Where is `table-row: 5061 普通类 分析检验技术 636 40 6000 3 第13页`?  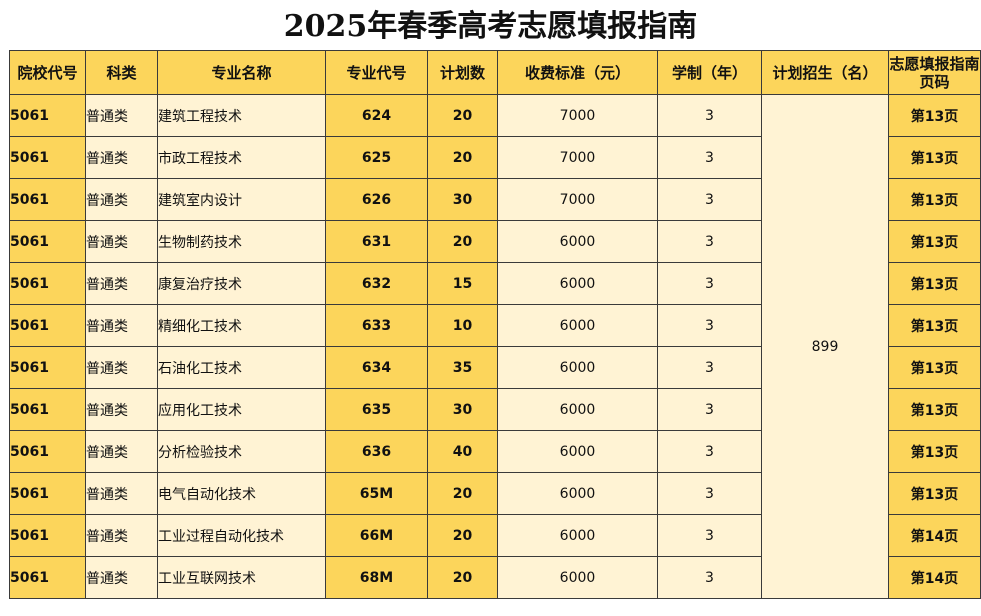
table-row: 5061 普通类 分析检验技术 636 40 6000 3 第13页 is located at coordinates (495, 451).